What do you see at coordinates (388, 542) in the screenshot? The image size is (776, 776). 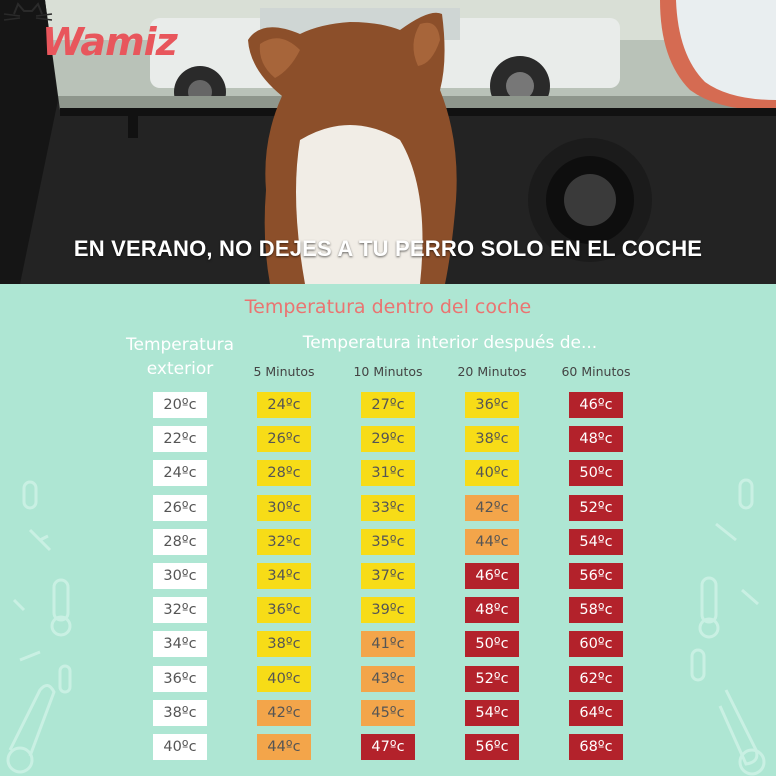 I see `interior-temp-cell: 35ºc` at bounding box center [388, 542].